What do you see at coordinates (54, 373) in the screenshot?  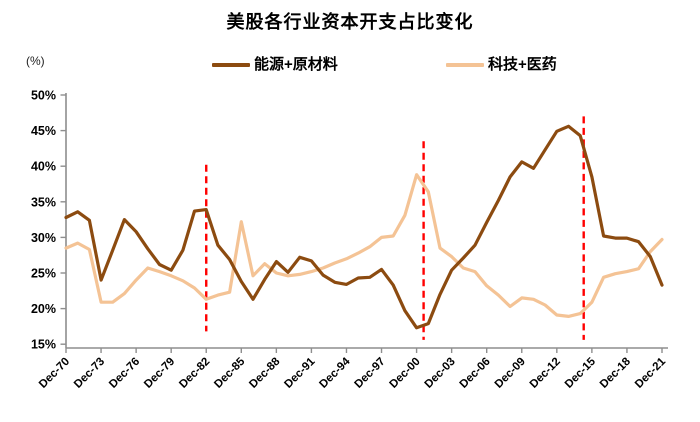 I see `x-axis-tick-label: Dec-70` at bounding box center [54, 373].